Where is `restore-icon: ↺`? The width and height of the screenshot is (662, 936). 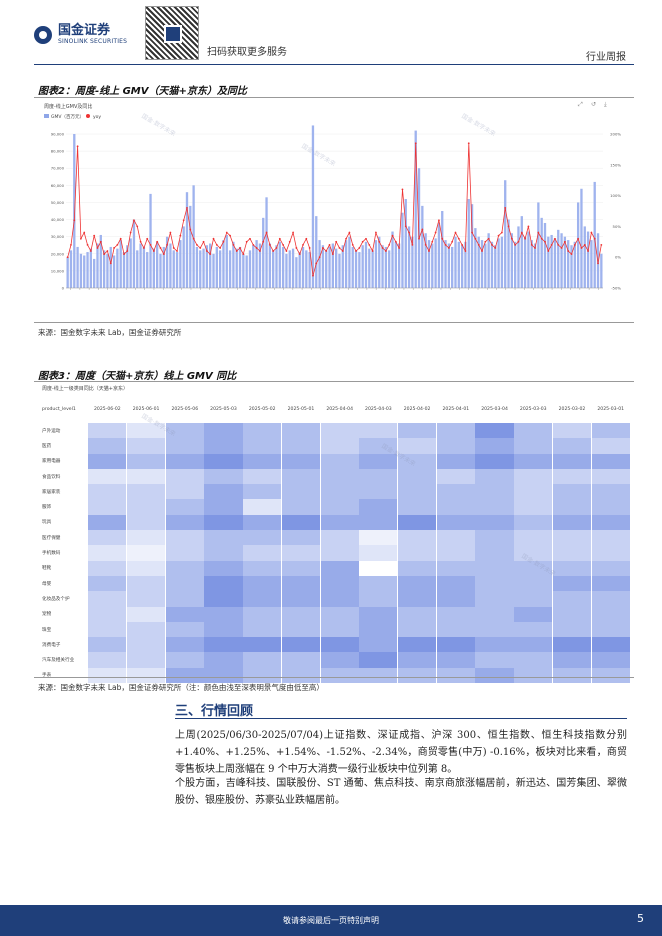 restore-icon: ↺ is located at coordinates (593, 104).